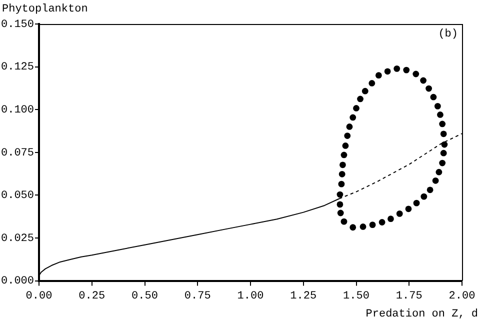  What do you see at coordinates (197, 296) in the screenshot?
I see `x-tick-label: 0.75` at bounding box center [197, 296].